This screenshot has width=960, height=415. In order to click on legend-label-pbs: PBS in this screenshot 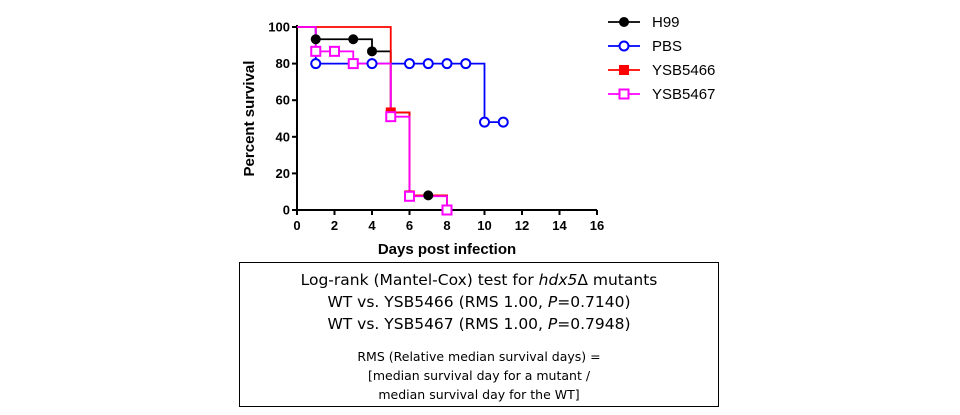, I will do `click(667, 46)`.